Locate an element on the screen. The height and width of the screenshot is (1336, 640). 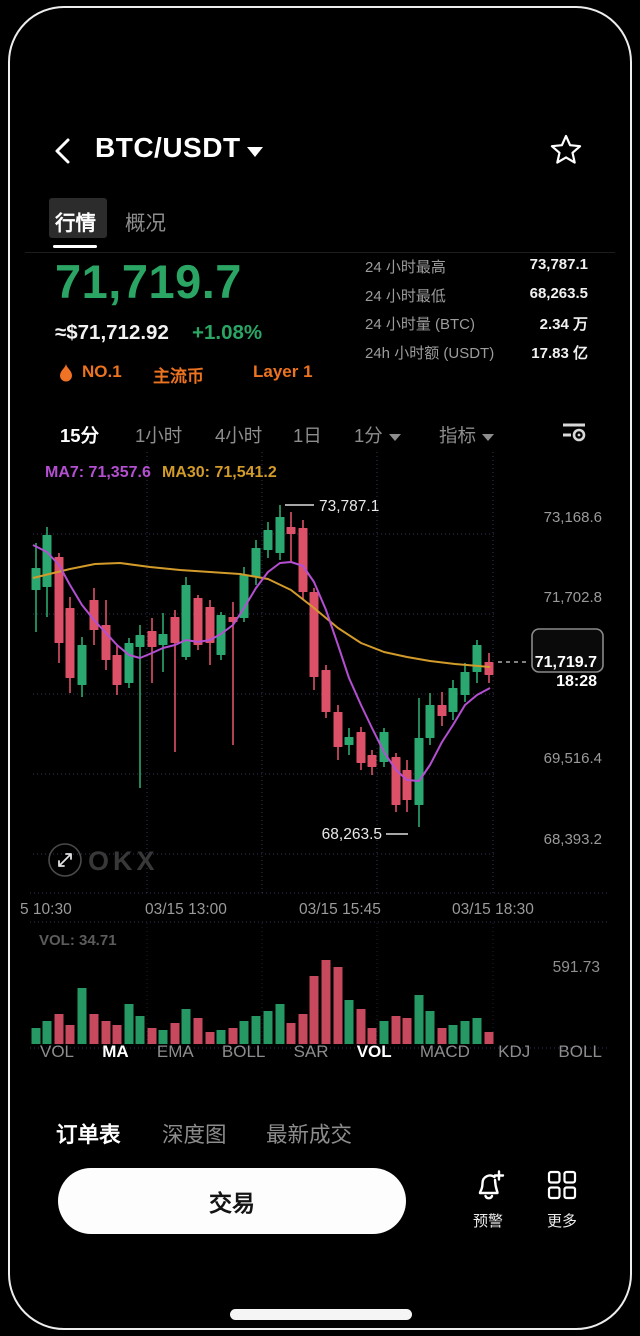
timeframe-dropdown: 1分 is located at coordinates (377, 435).